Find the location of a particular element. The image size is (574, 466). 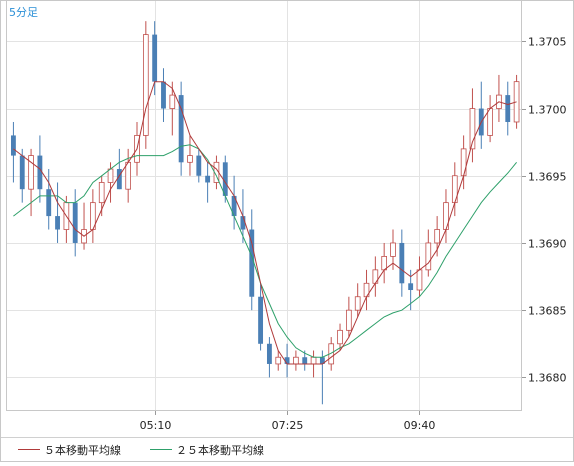

y-tick-label: 1.3685 is located at coordinates (547, 311).